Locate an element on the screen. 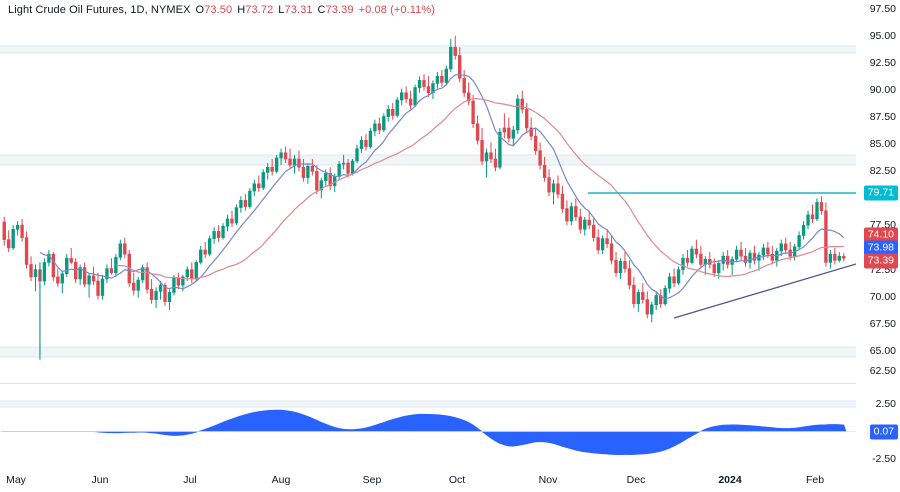  high-price-badge: 74.10 is located at coordinates (880, 235).